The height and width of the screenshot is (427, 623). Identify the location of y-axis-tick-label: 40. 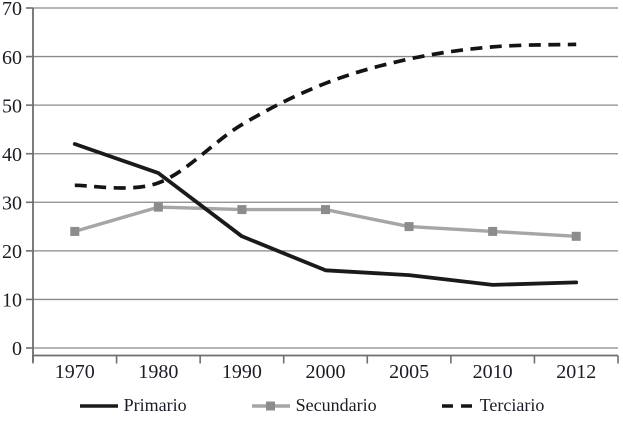
(12, 155).